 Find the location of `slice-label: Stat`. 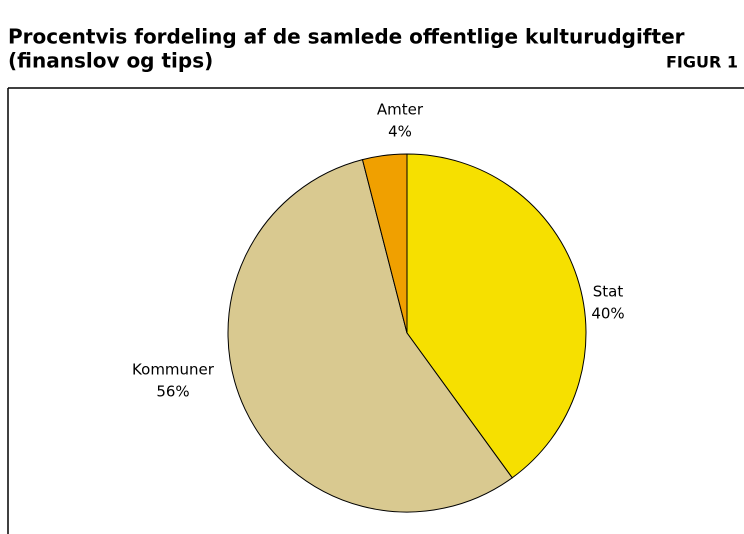

slice-label: Stat is located at coordinates (608, 292).